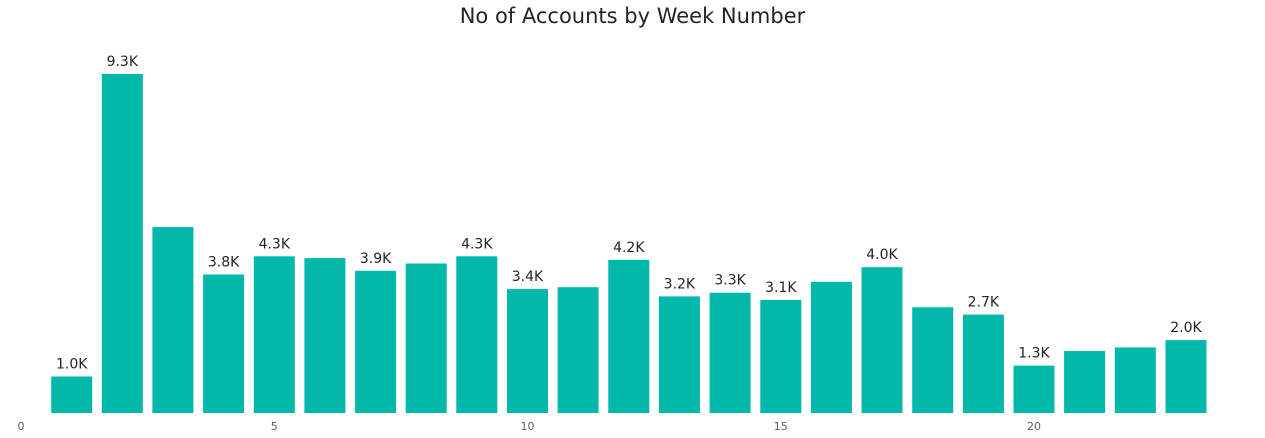 Image resolution: width=1265 pixels, height=438 pixels. What do you see at coordinates (123, 62) in the screenshot?
I see `data-label-week-2: 9.3K` at bounding box center [123, 62].